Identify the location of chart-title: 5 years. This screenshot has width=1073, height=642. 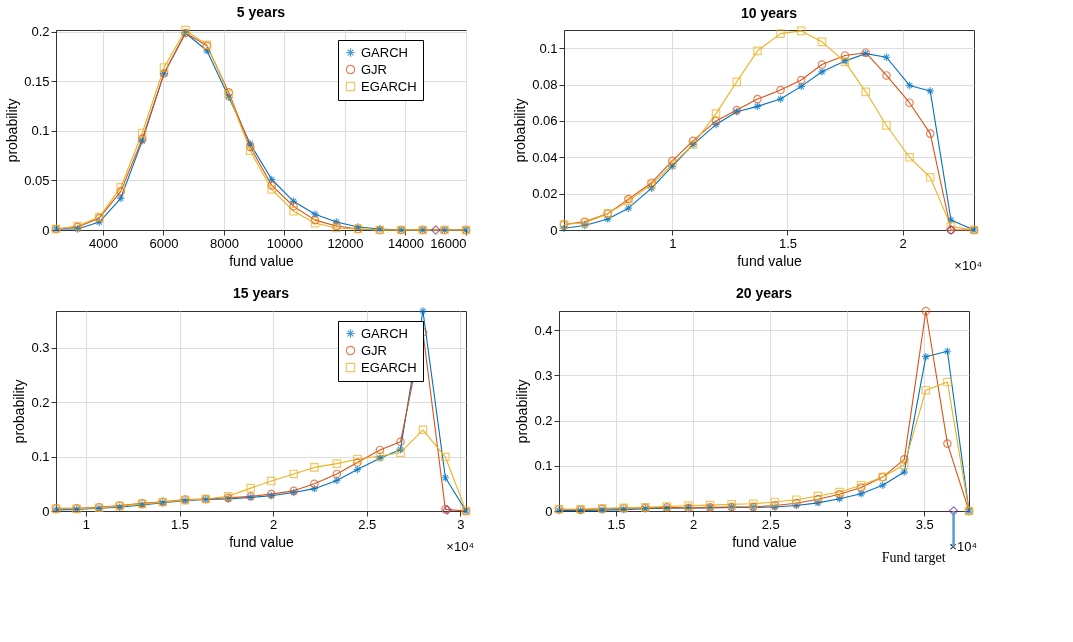
(261, 11).